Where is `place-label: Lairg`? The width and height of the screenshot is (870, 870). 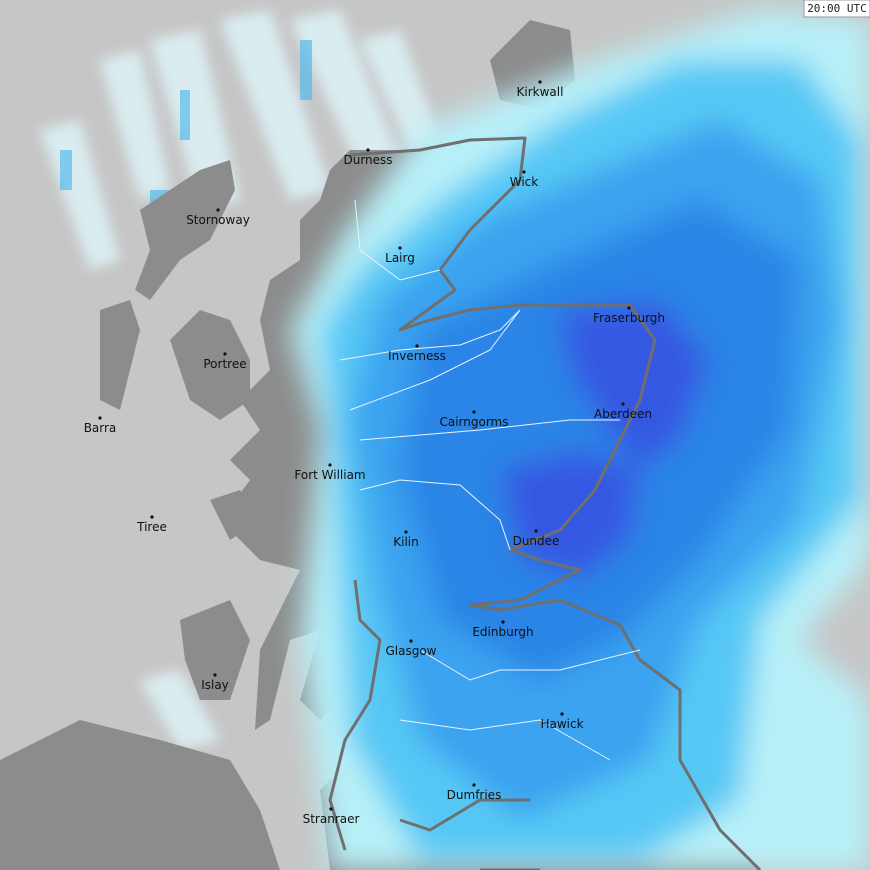 place-label: Lairg is located at coordinates (400, 258).